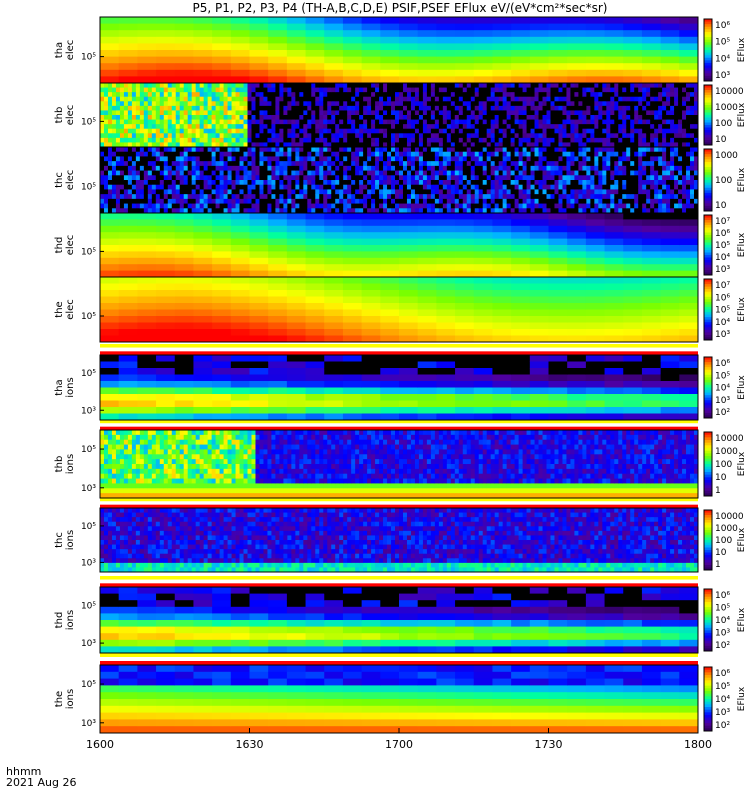 The width and height of the screenshot is (750, 800). Describe the element at coordinates (708, 229) in the screenshot. I see `colorbar-swatch` at that location.